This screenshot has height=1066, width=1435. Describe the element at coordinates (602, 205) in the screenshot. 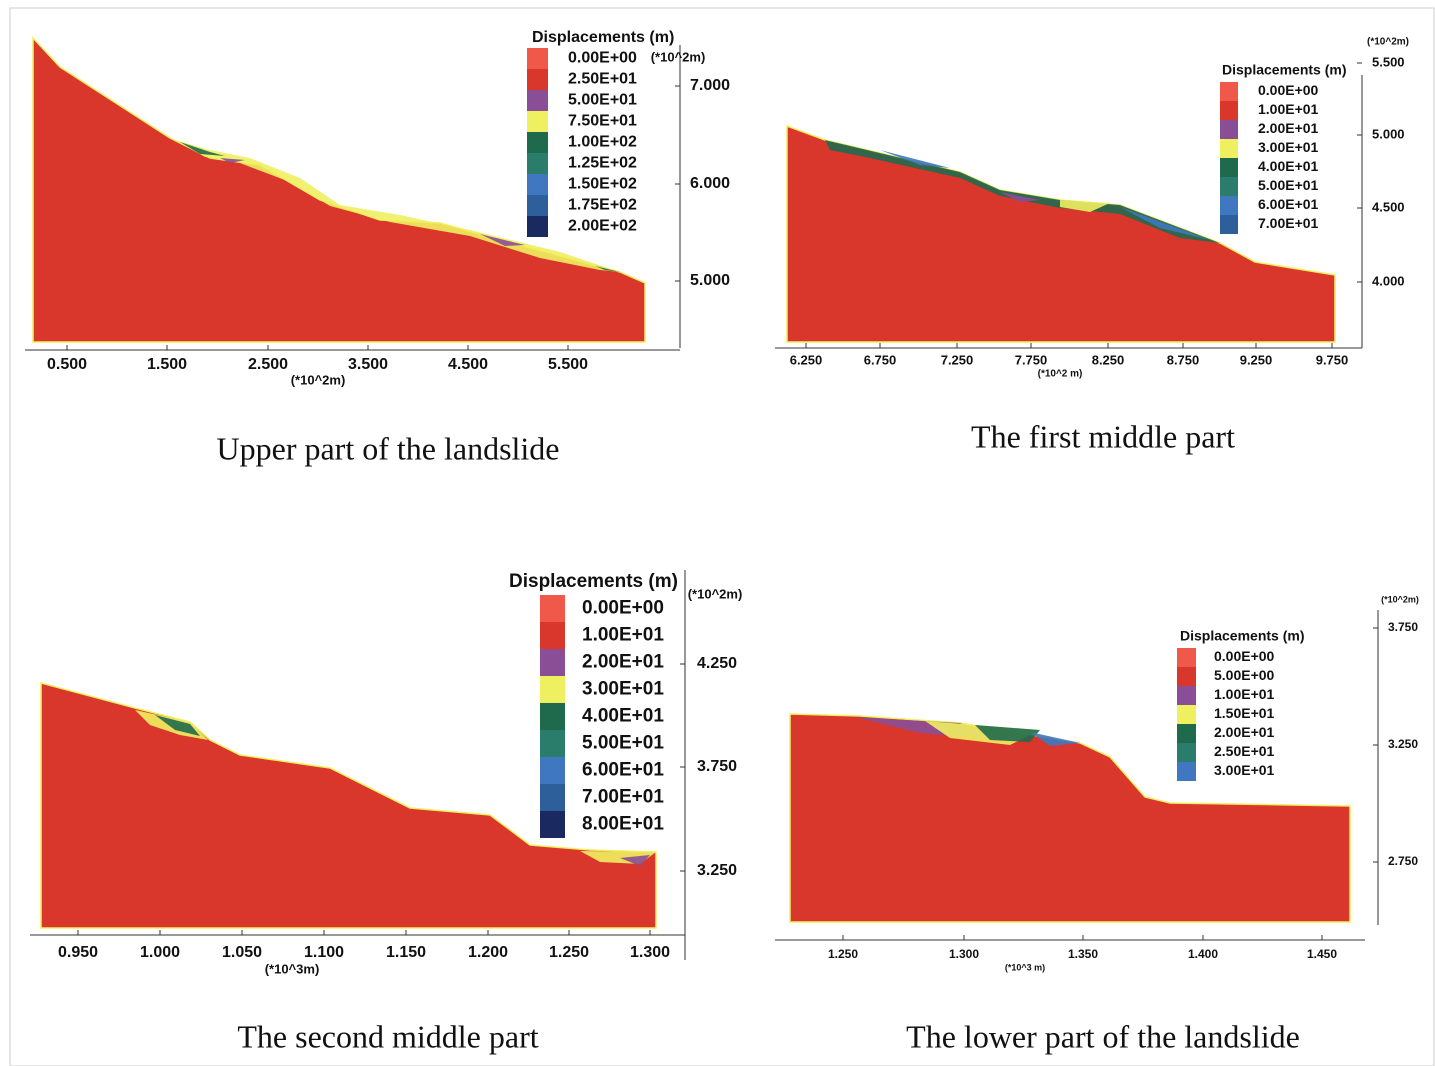

I see `legend-label: 1.75E+02` at that location.